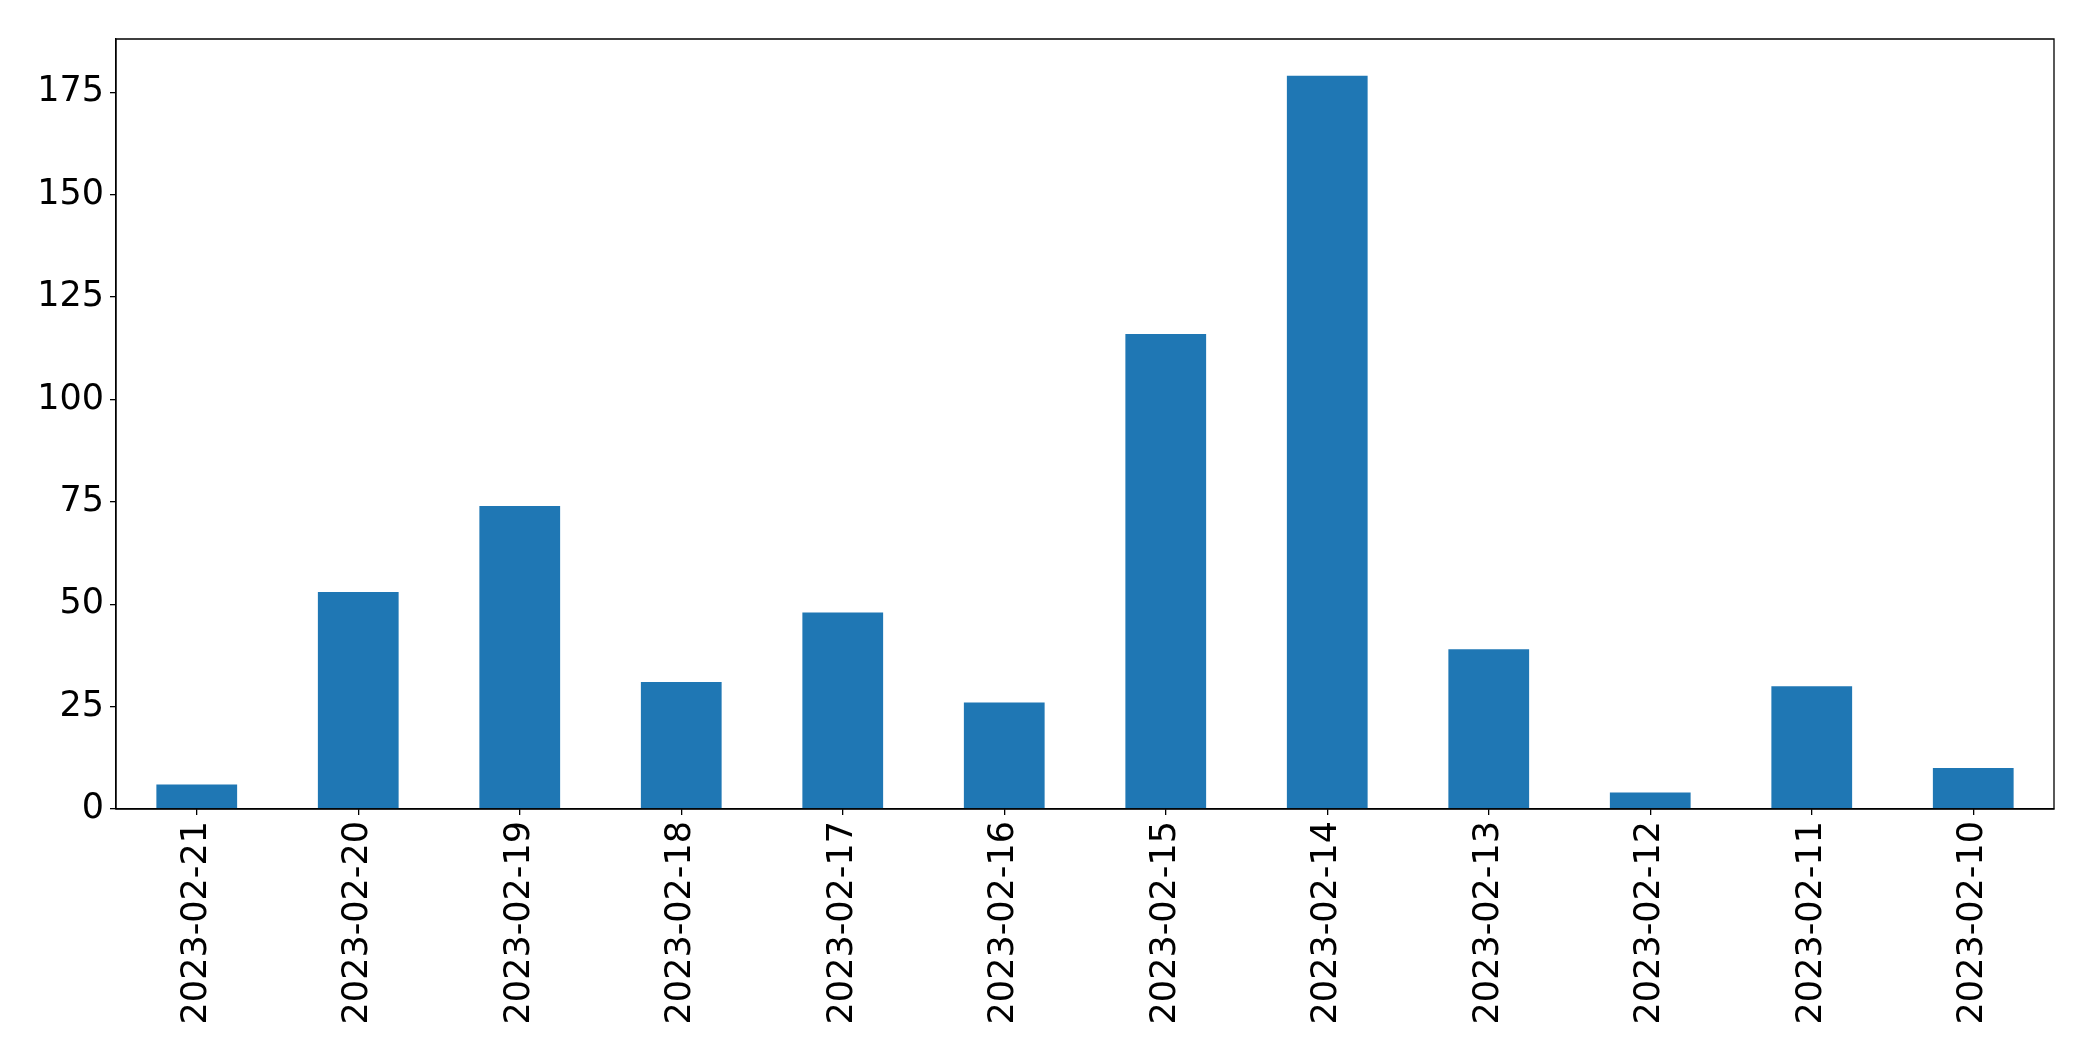 This screenshot has width=2093, height=1061. Describe the element at coordinates (70, 396) in the screenshot. I see `y-tick-label: 100` at that location.